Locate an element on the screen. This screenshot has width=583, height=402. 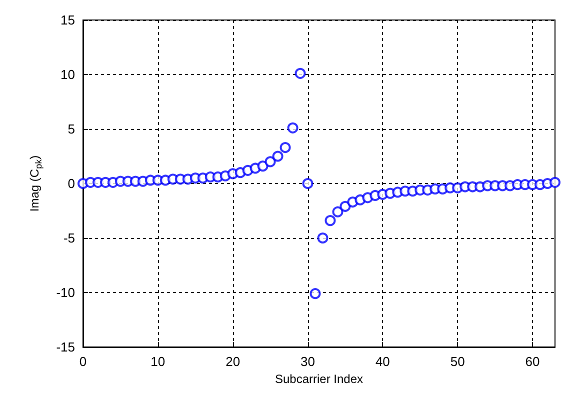
y-tick-label: 5 is located at coordinates (71, 129).